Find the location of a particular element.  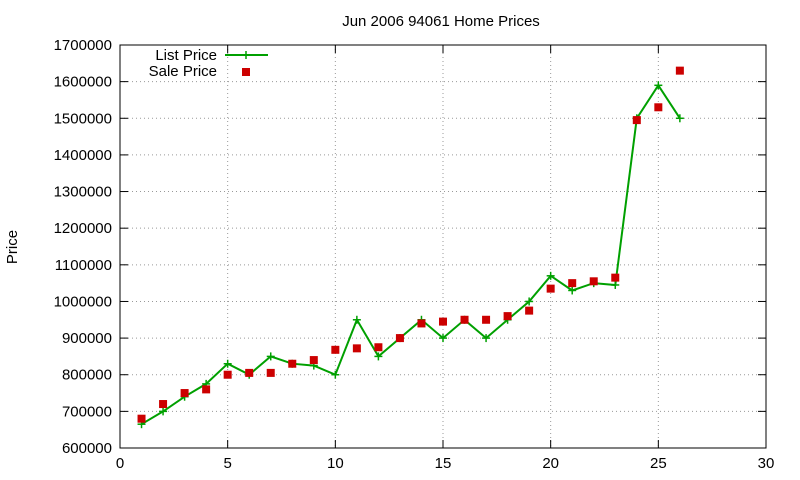

legend-label-list-price: List Price is located at coordinates (186, 55).